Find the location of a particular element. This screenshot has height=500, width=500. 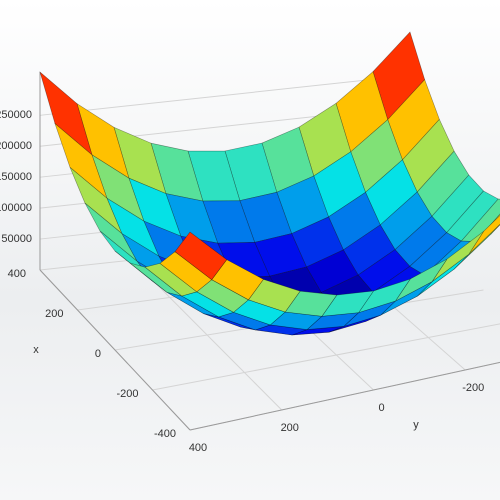

y-tick-label: -200 is located at coordinates (473, 388).